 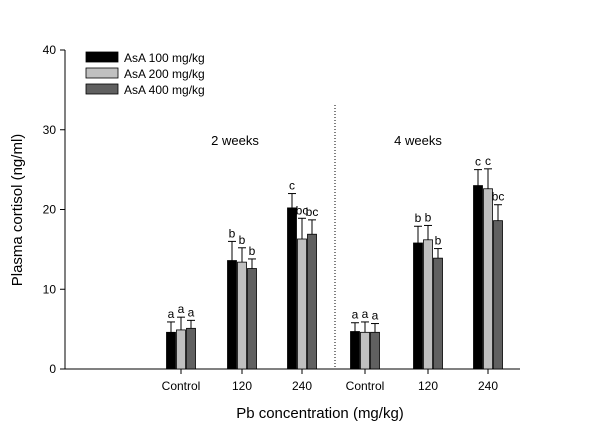 I want to click on legend-label: AsA 200 mg/kg, so click(x=164, y=74).